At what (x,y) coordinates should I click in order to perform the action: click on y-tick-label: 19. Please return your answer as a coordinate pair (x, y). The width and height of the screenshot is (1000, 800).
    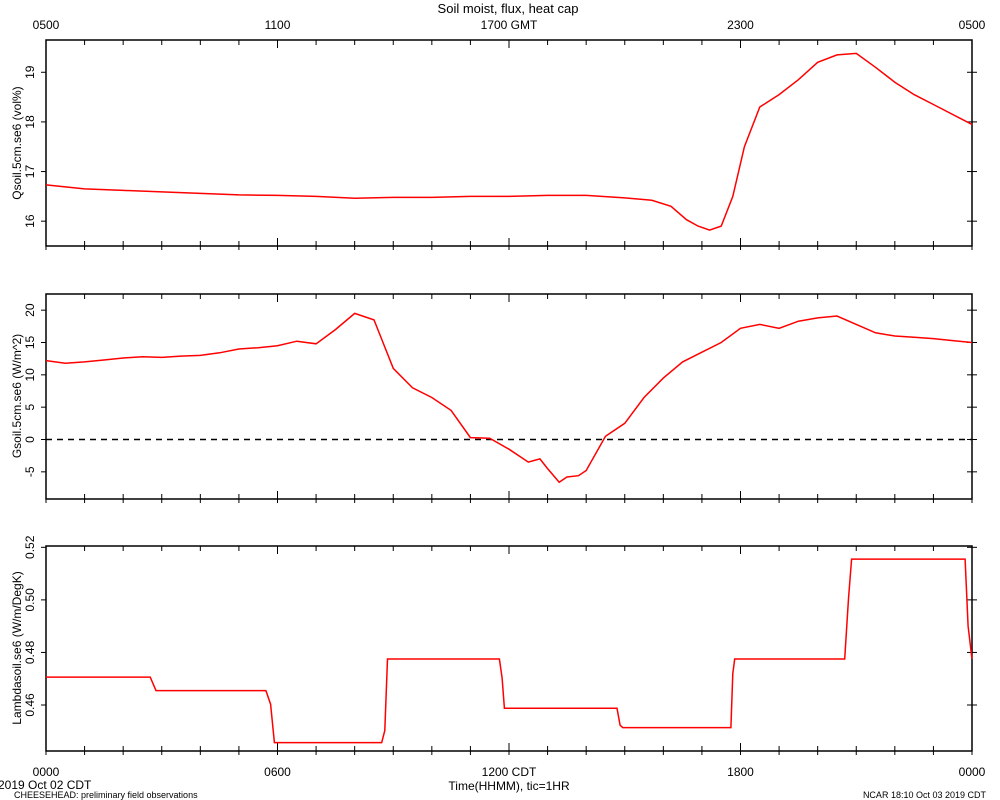
    Looking at the image, I should click on (30, 72).